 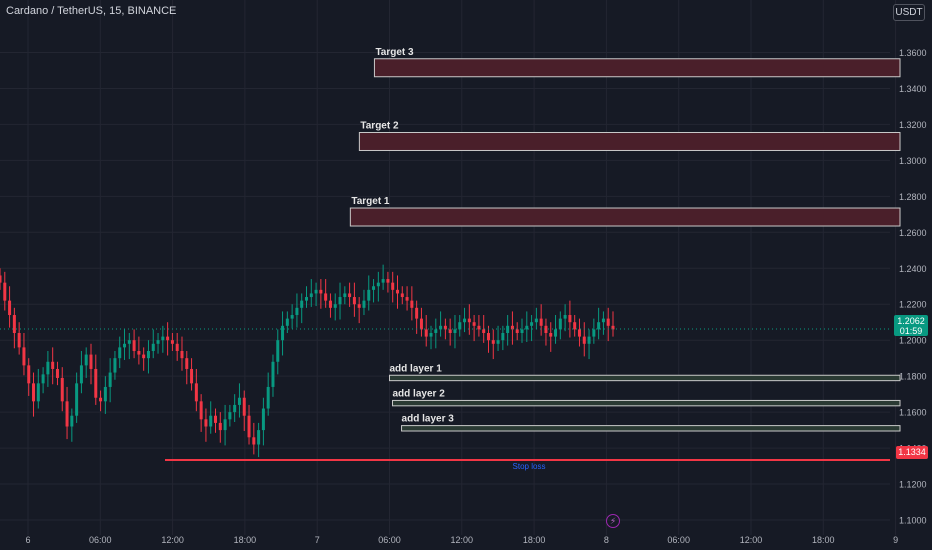 I want to click on time-tick-label: 18:00, so click(x=823, y=540).